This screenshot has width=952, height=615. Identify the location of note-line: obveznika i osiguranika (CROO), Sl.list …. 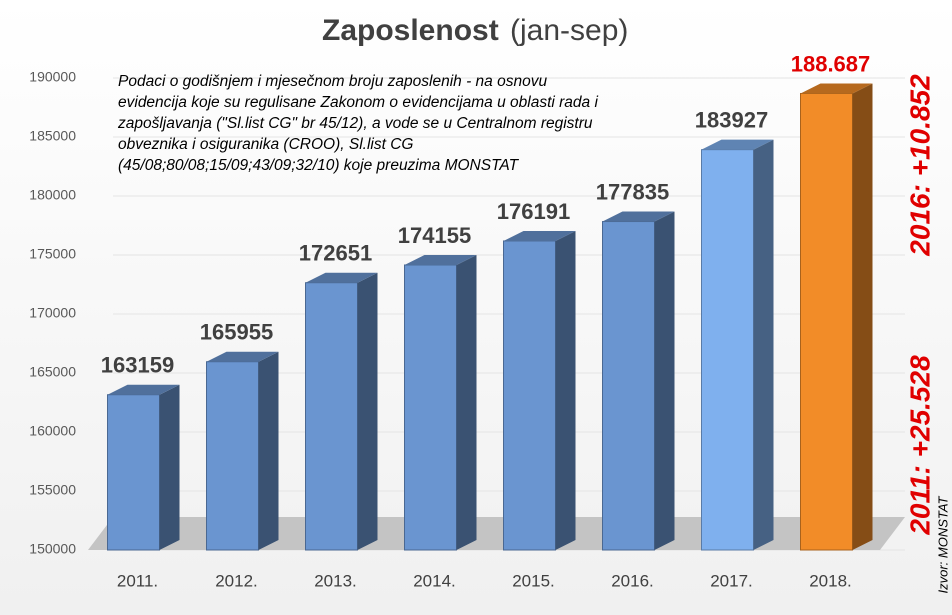
(265, 144).